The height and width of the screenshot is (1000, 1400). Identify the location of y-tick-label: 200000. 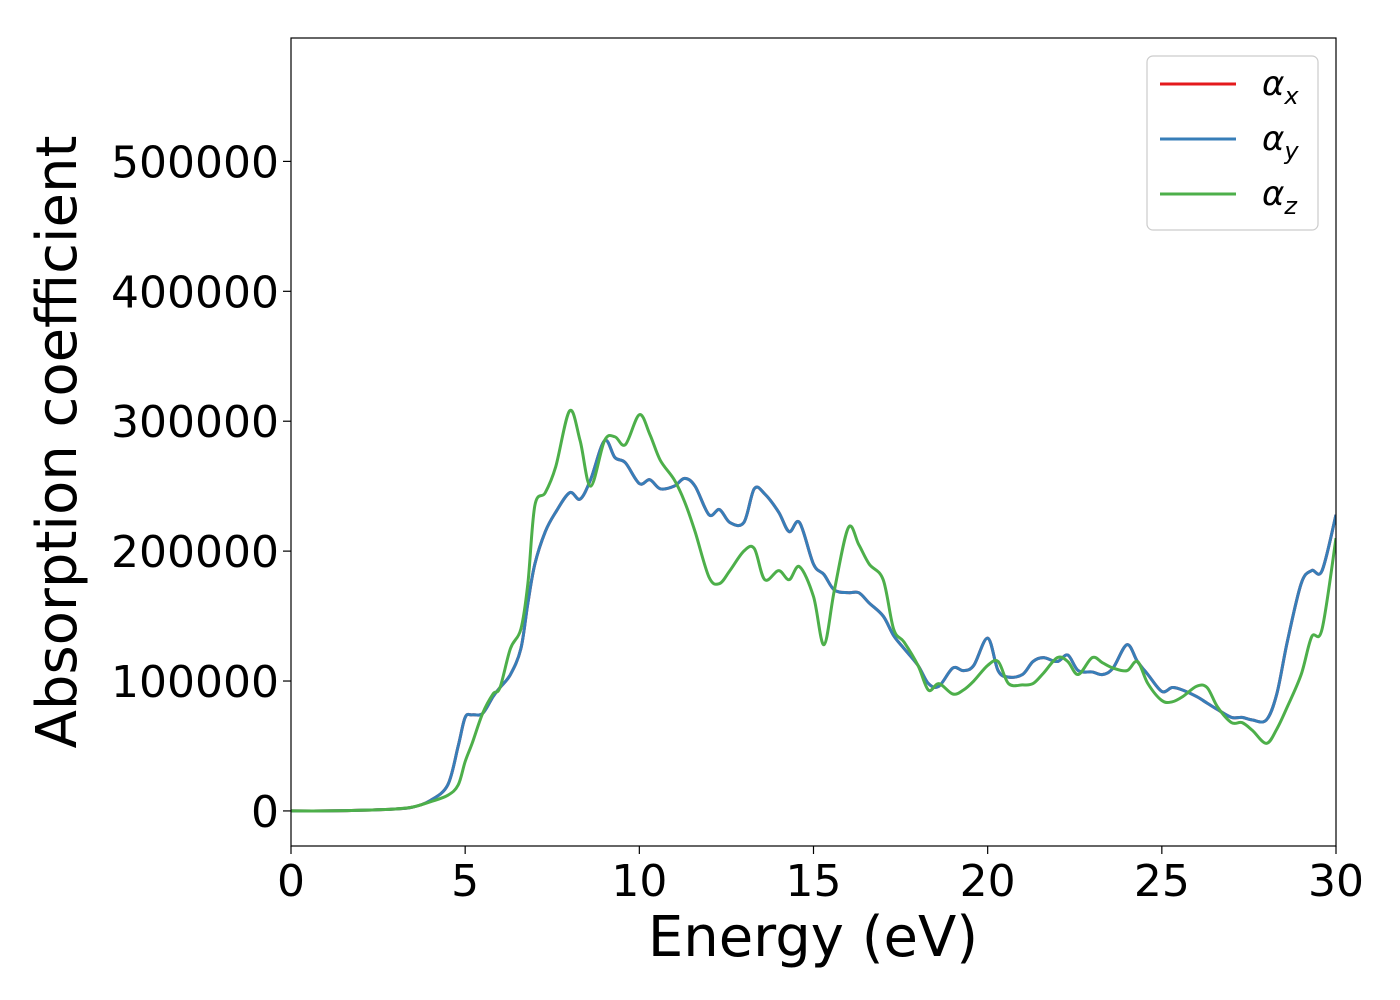
(195, 552).